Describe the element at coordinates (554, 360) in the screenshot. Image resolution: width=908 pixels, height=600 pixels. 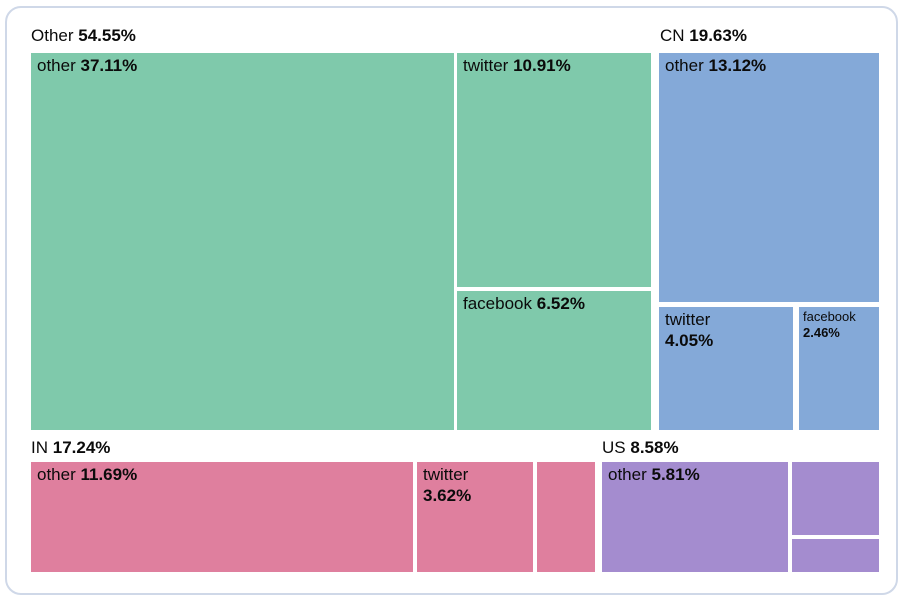
I see `treemap-cell-other-facebook: facebook 6.52%` at that location.